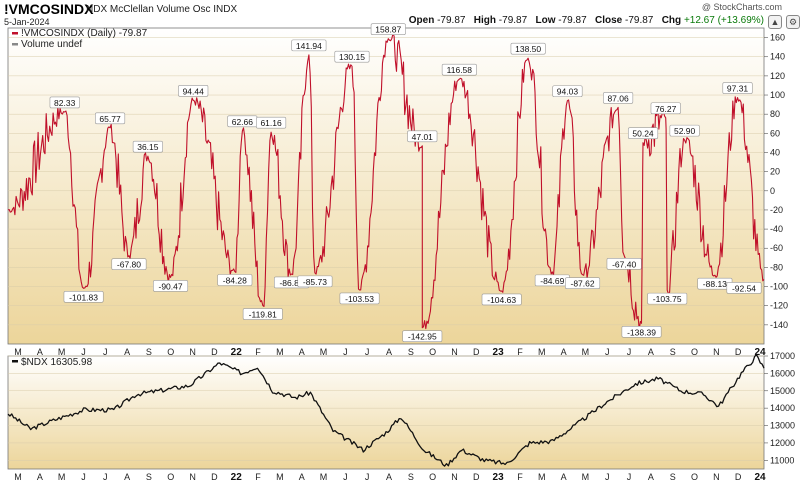 Image resolution: width=806 pixels, height=486 pixels. I want to click on y-tick-label: -140, so click(779, 325).